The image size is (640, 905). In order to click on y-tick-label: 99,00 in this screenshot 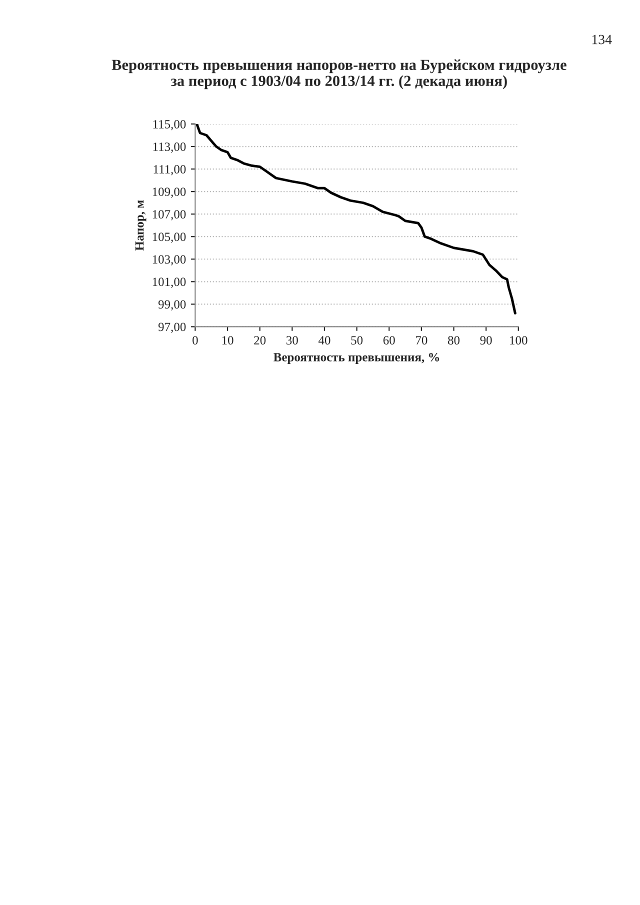, I will do `click(172, 305)`.